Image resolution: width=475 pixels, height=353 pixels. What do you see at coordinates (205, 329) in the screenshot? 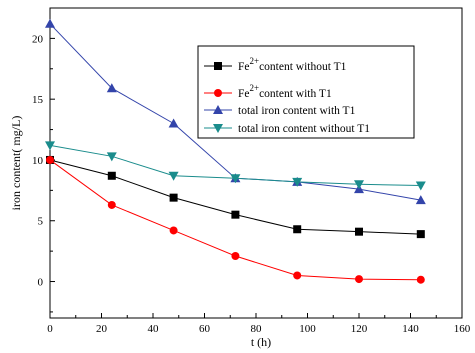
I see `x-tick-label: 60` at bounding box center [205, 329].